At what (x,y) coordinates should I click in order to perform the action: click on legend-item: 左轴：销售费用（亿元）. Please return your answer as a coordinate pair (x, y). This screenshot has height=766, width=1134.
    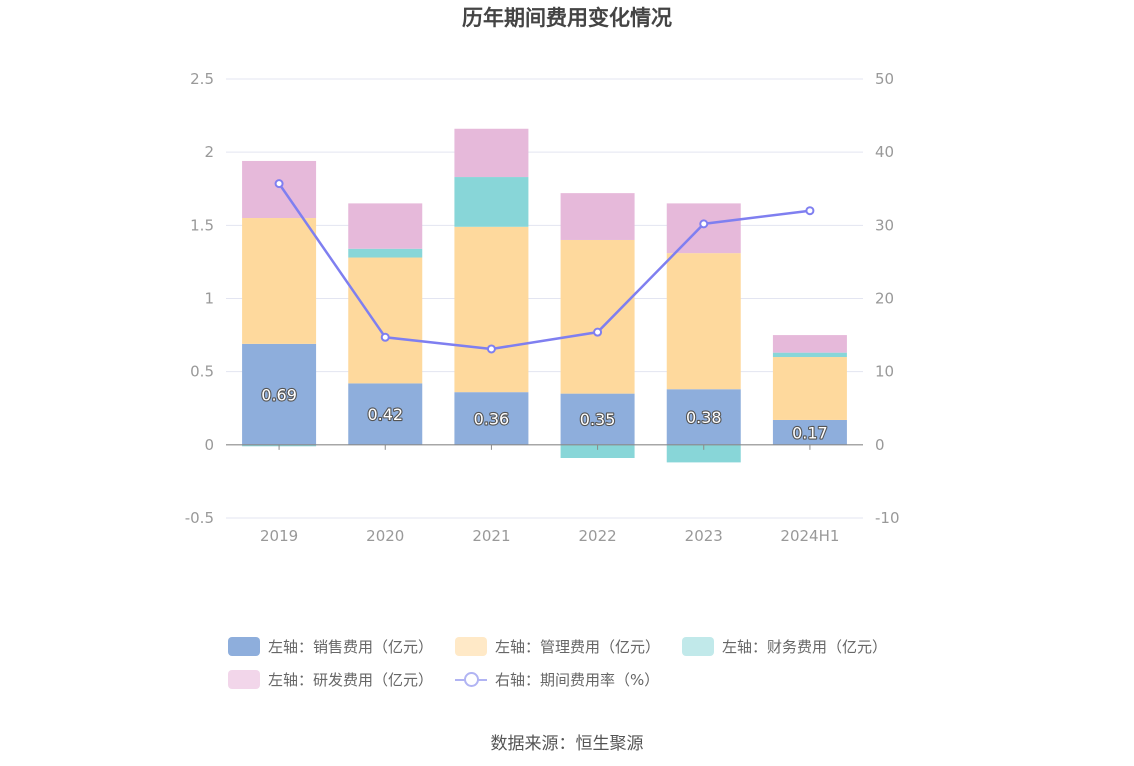
    Looking at the image, I should click on (330, 646).